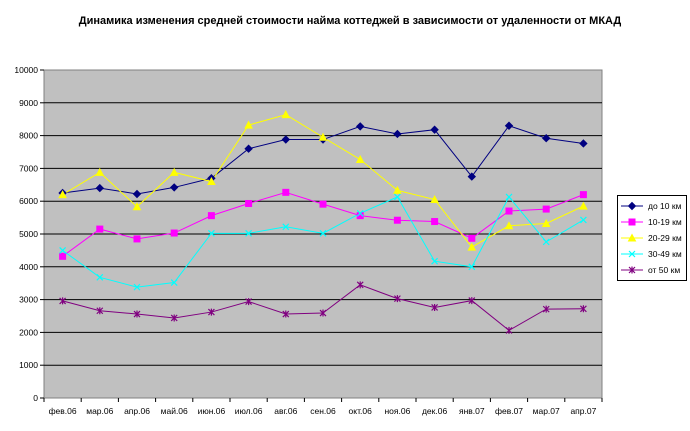 This screenshot has height=431, width=690. What do you see at coordinates (472, 411) in the screenshot?
I see `x-tick-label: янв.07` at bounding box center [472, 411].